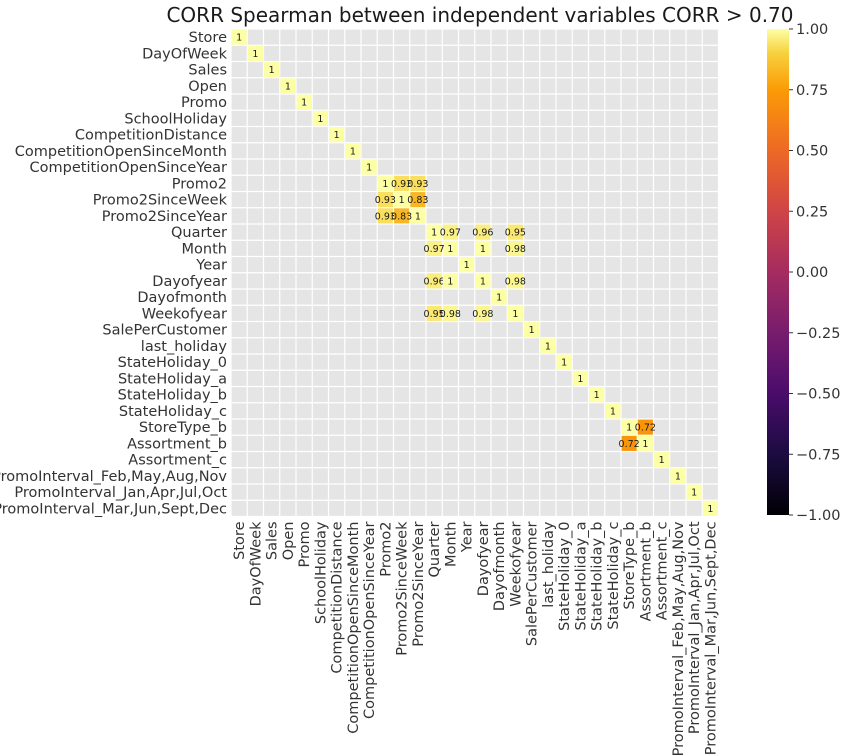 The width and height of the screenshot is (848, 755). What do you see at coordinates (818, 395) in the screenshot?
I see `colorbar-tick-label: −0.50` at bounding box center [818, 395].